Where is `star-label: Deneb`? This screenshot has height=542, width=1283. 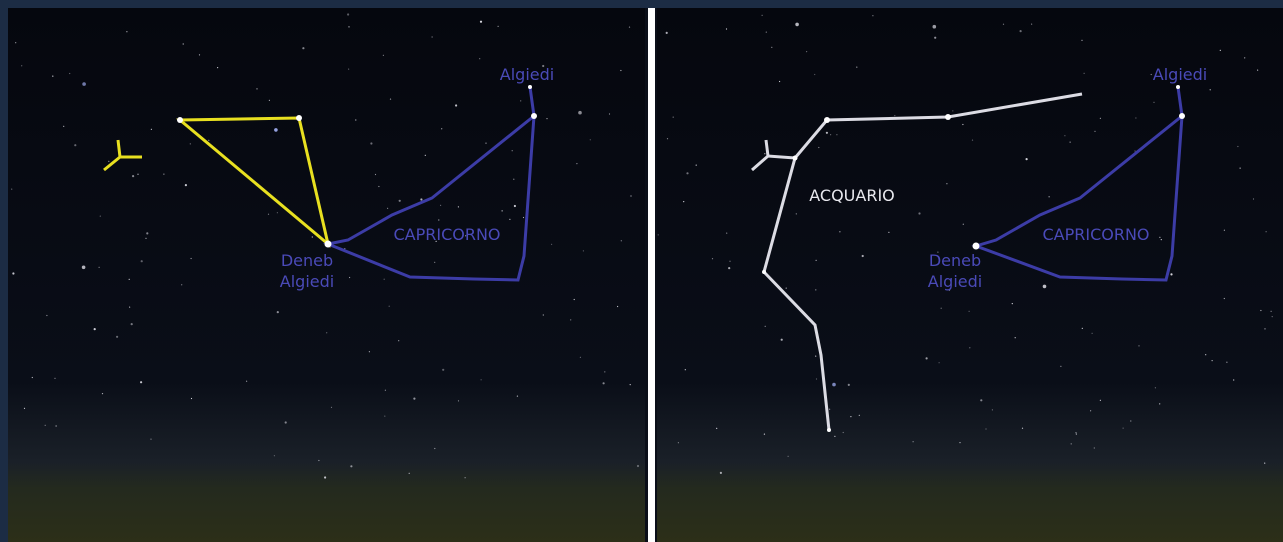
star-label: Deneb is located at coordinates (955, 260).